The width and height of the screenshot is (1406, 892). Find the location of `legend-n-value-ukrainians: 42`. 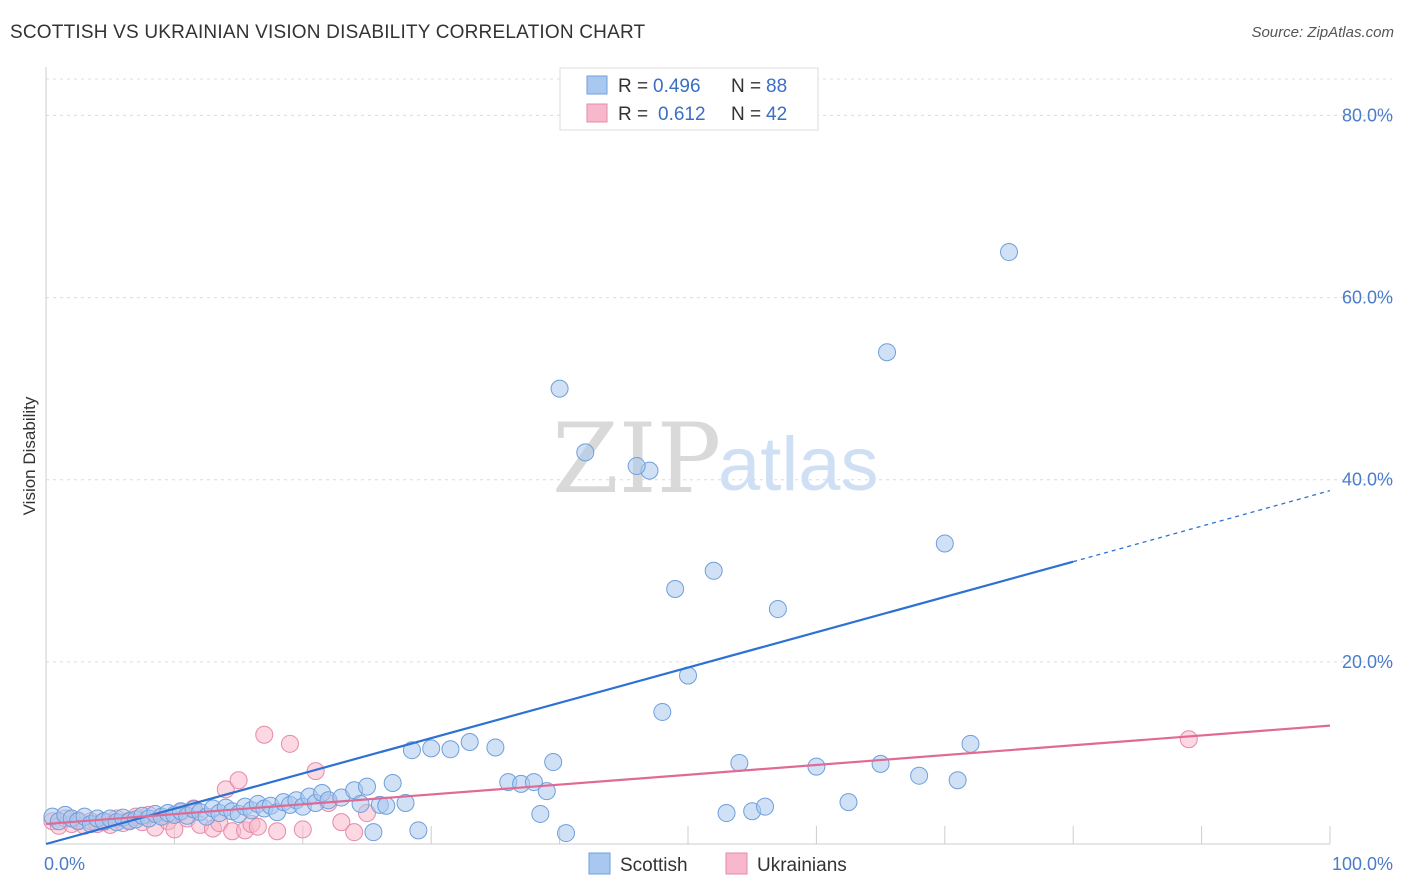

legend-n-value-ukrainians: 42 is located at coordinates (776, 114).